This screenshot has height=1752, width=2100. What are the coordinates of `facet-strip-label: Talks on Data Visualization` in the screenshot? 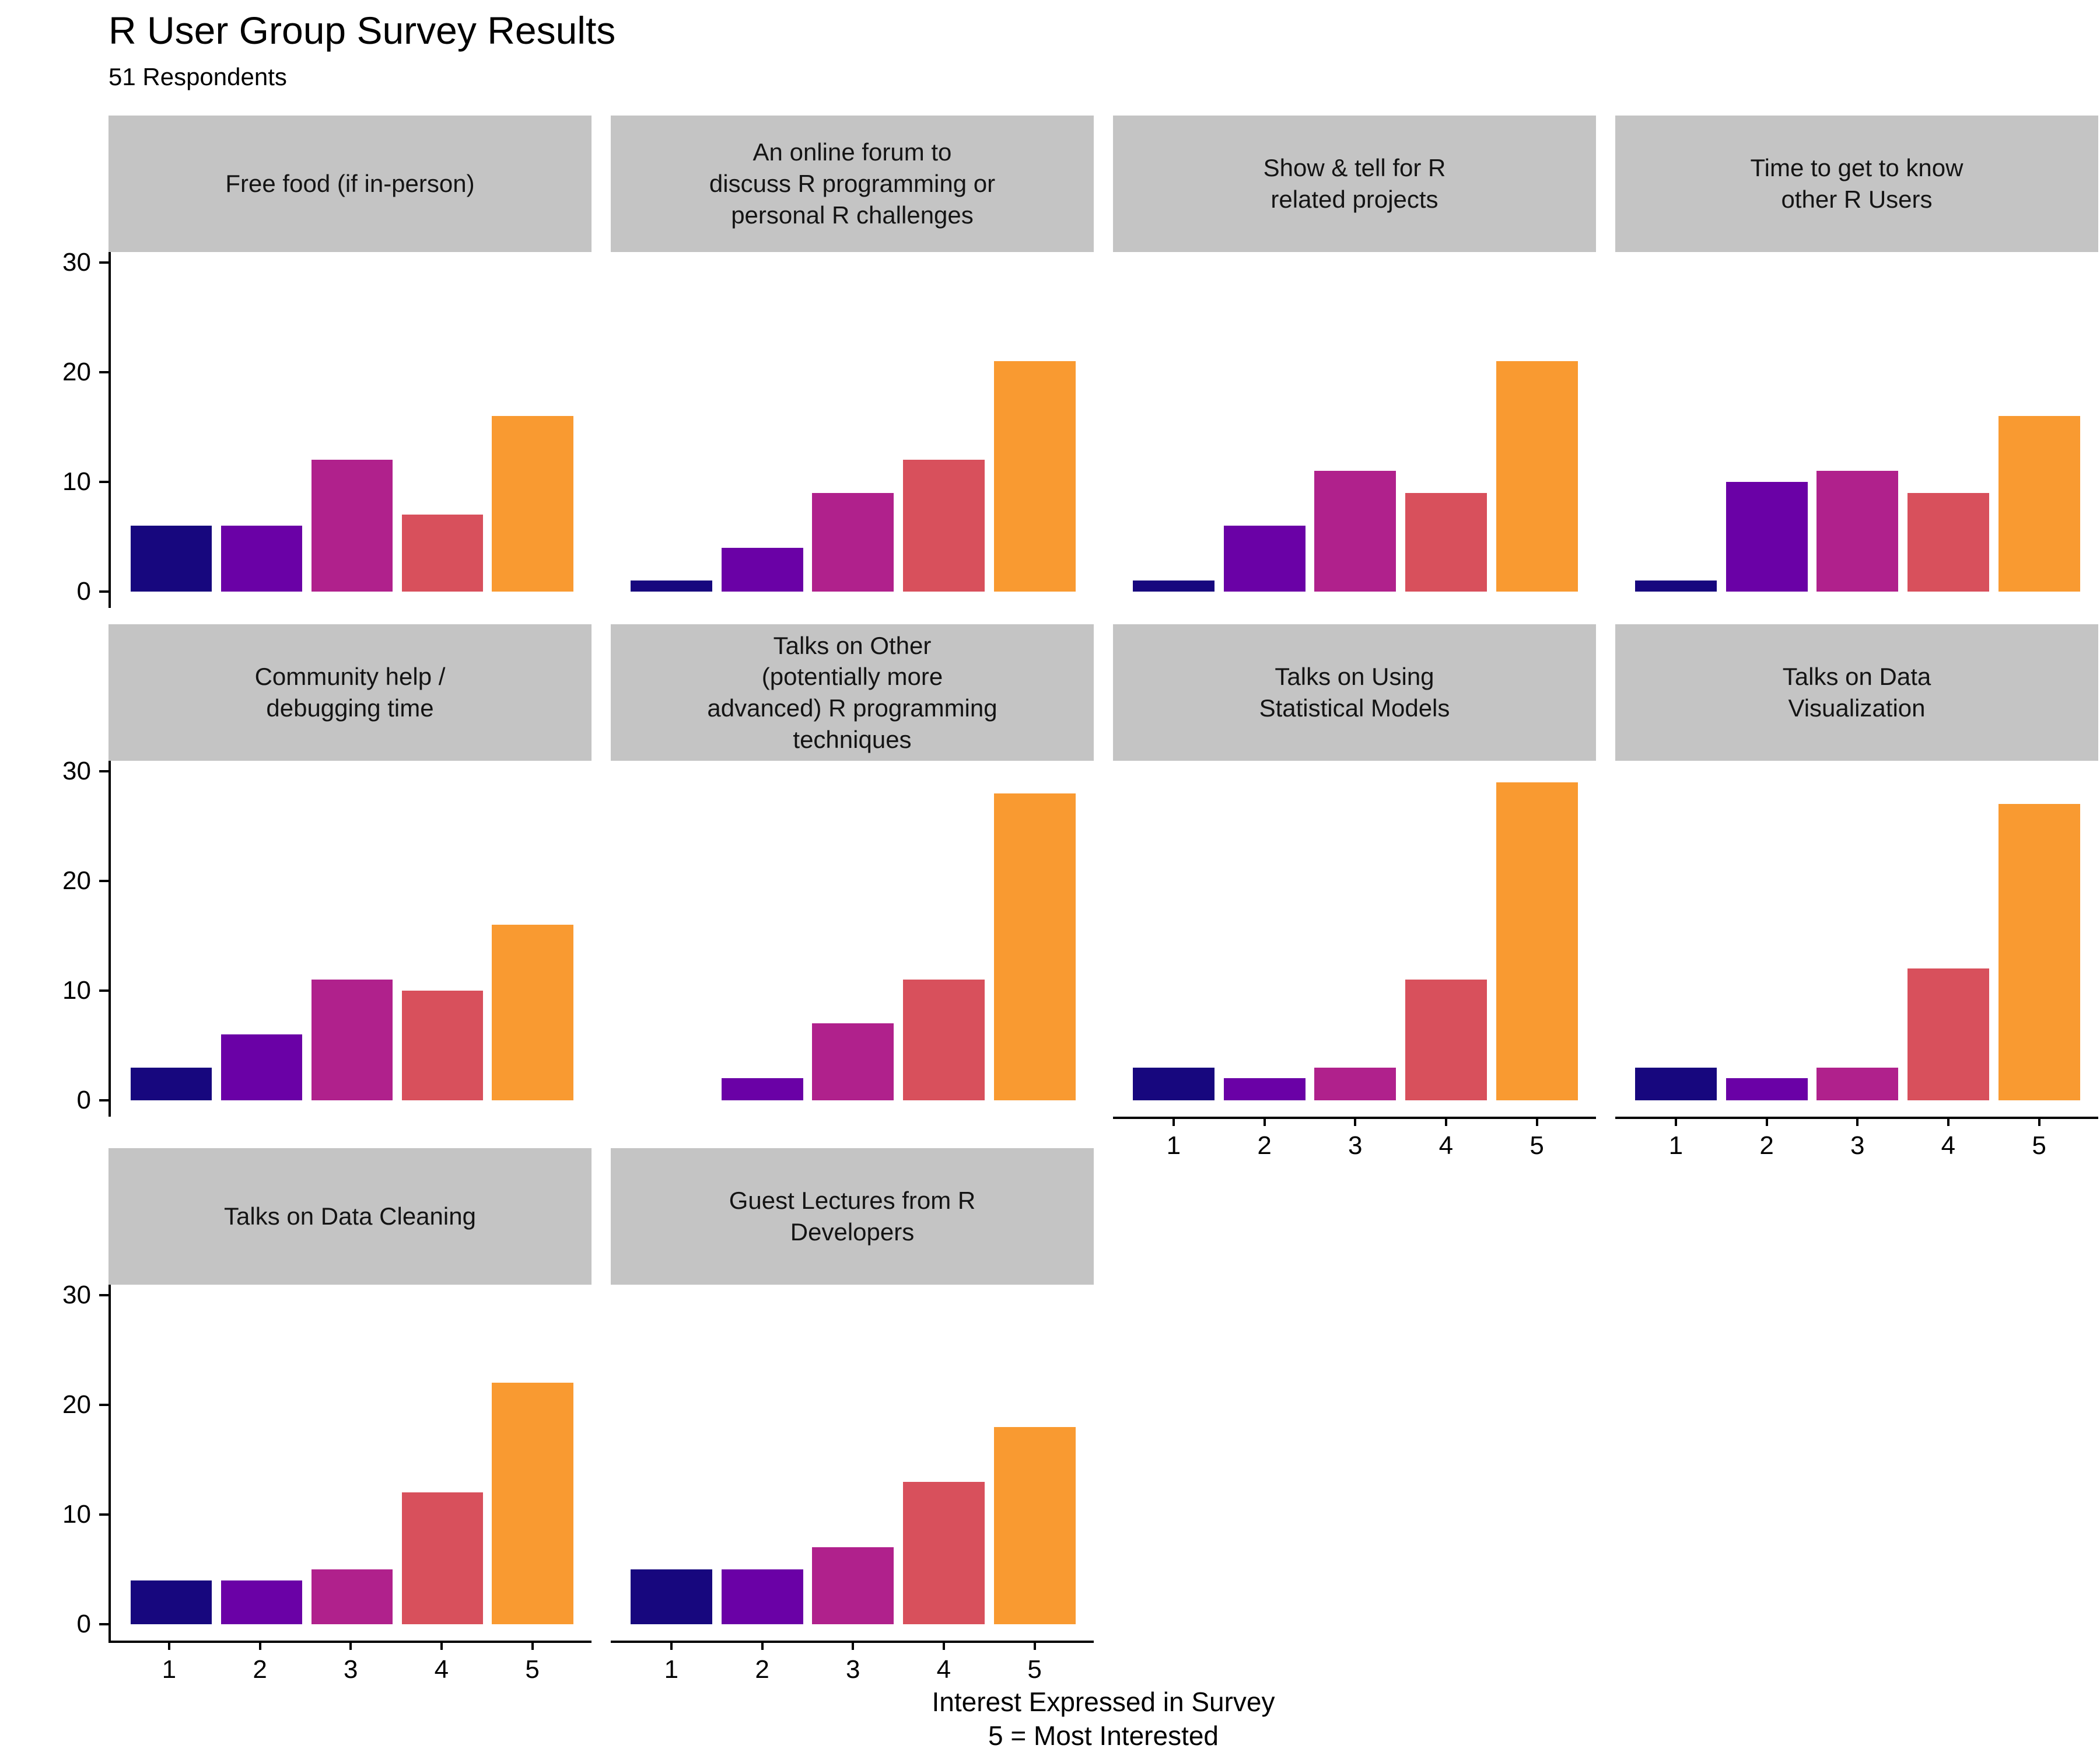 It's located at (1856, 692).